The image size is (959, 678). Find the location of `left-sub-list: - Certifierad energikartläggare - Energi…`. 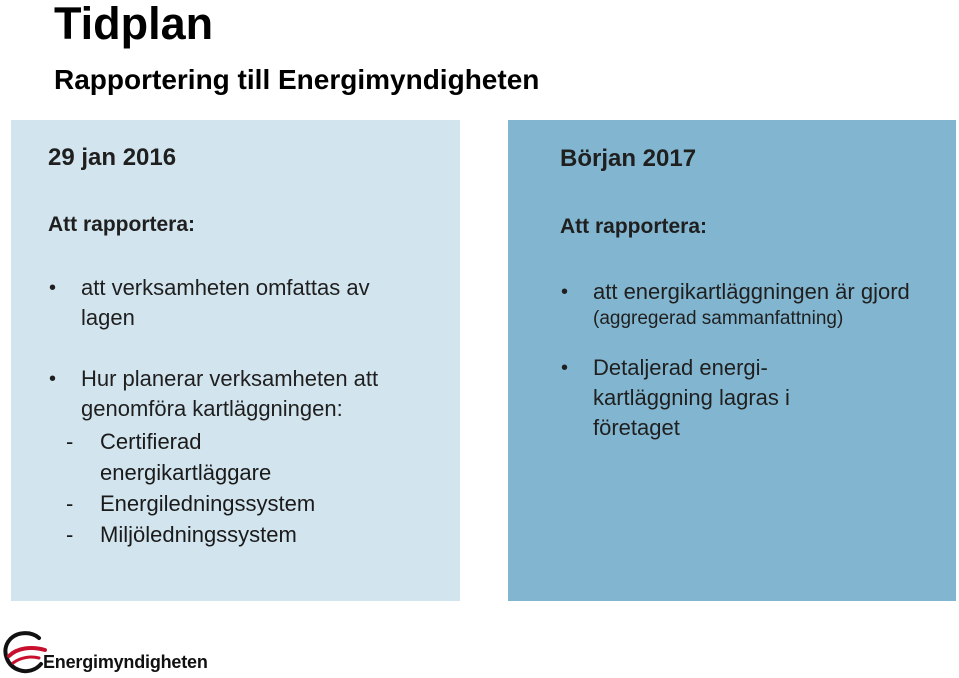

left-sub-list: - Certifierad energikartläggare - Energi… is located at coordinates (228, 488).